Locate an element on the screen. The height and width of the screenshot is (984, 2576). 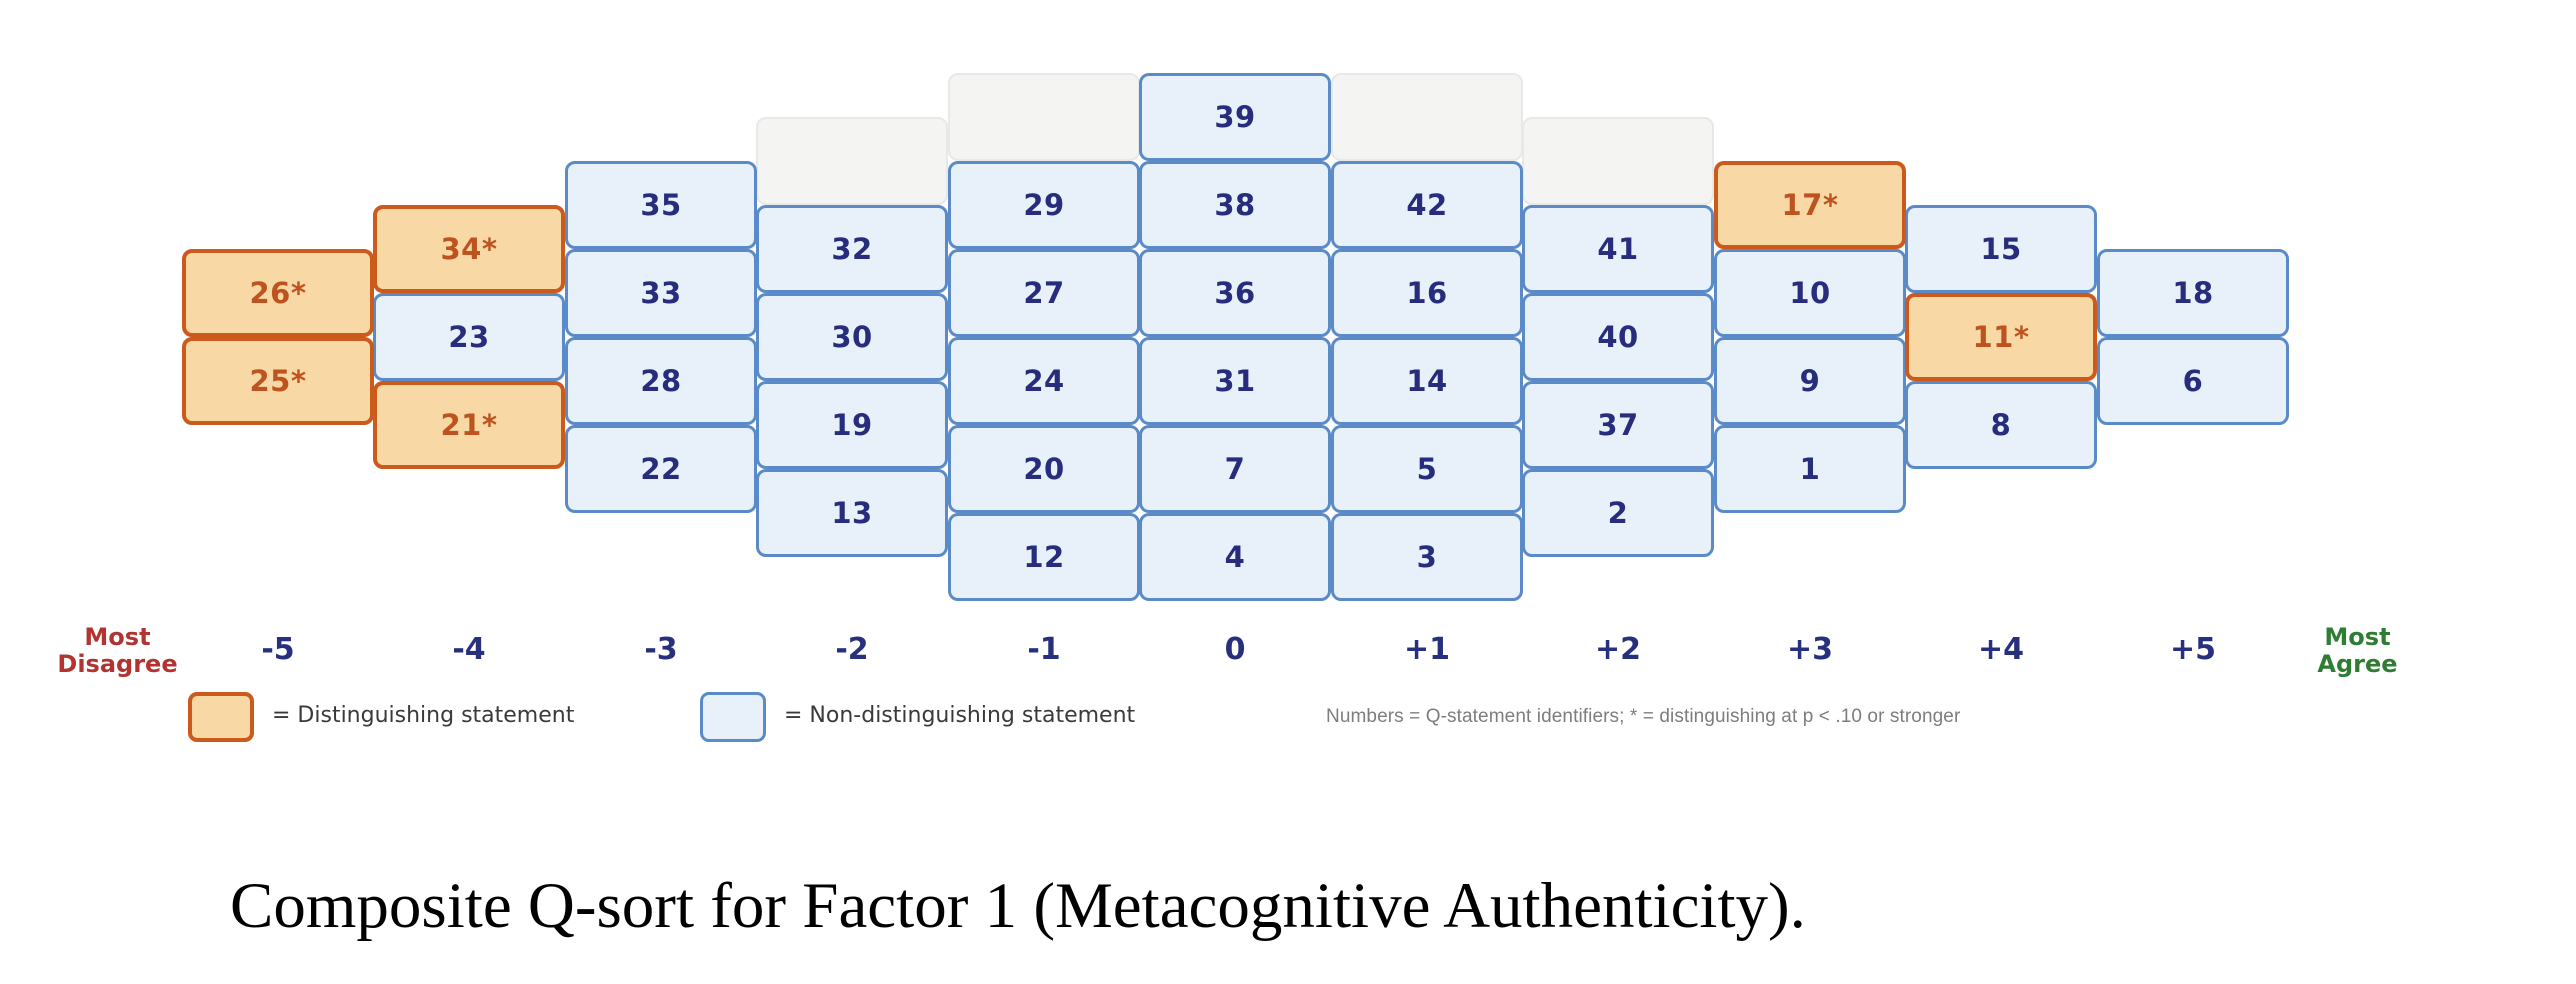
axis-tick--5: -5 is located at coordinates (278, 649).